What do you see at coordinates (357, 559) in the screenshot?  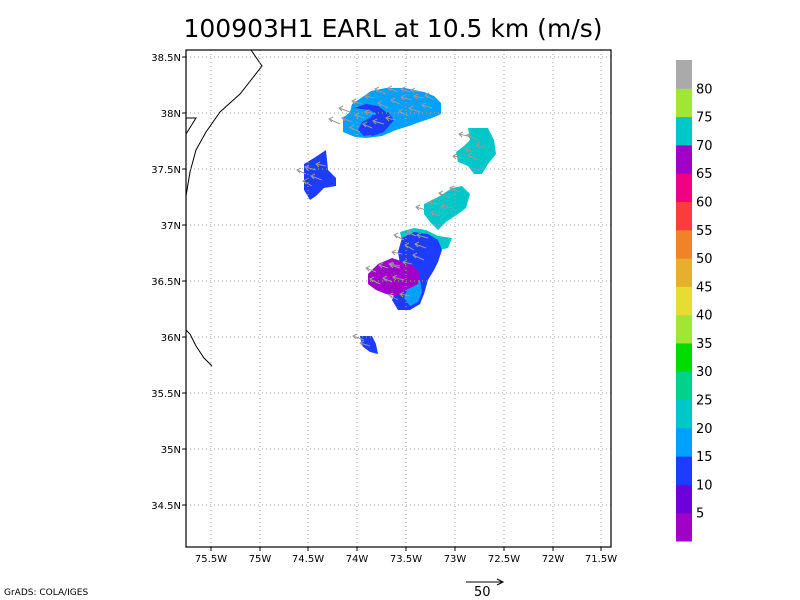 I see `lon-tick-label: 74W` at bounding box center [357, 559].